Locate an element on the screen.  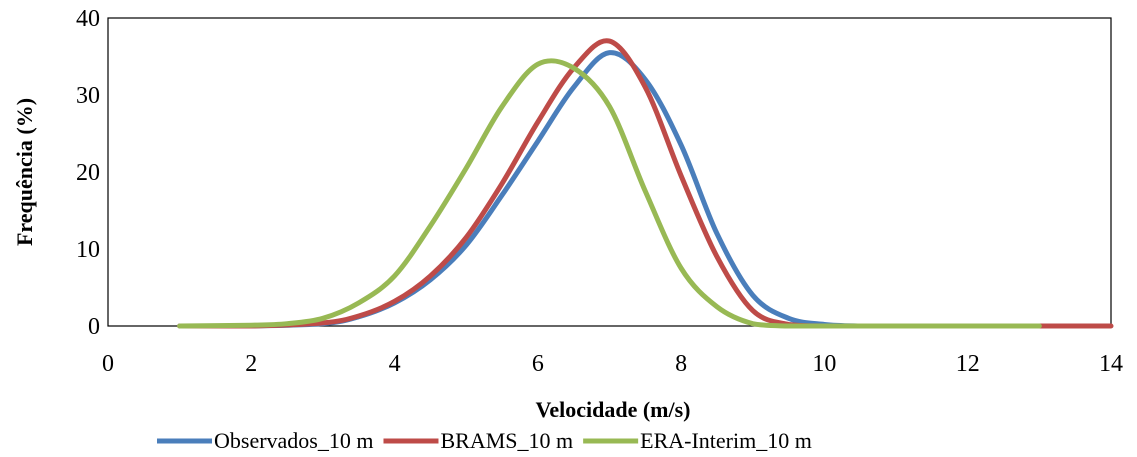
y-axis-title: Frequência (%) is located at coordinates (24, 172).